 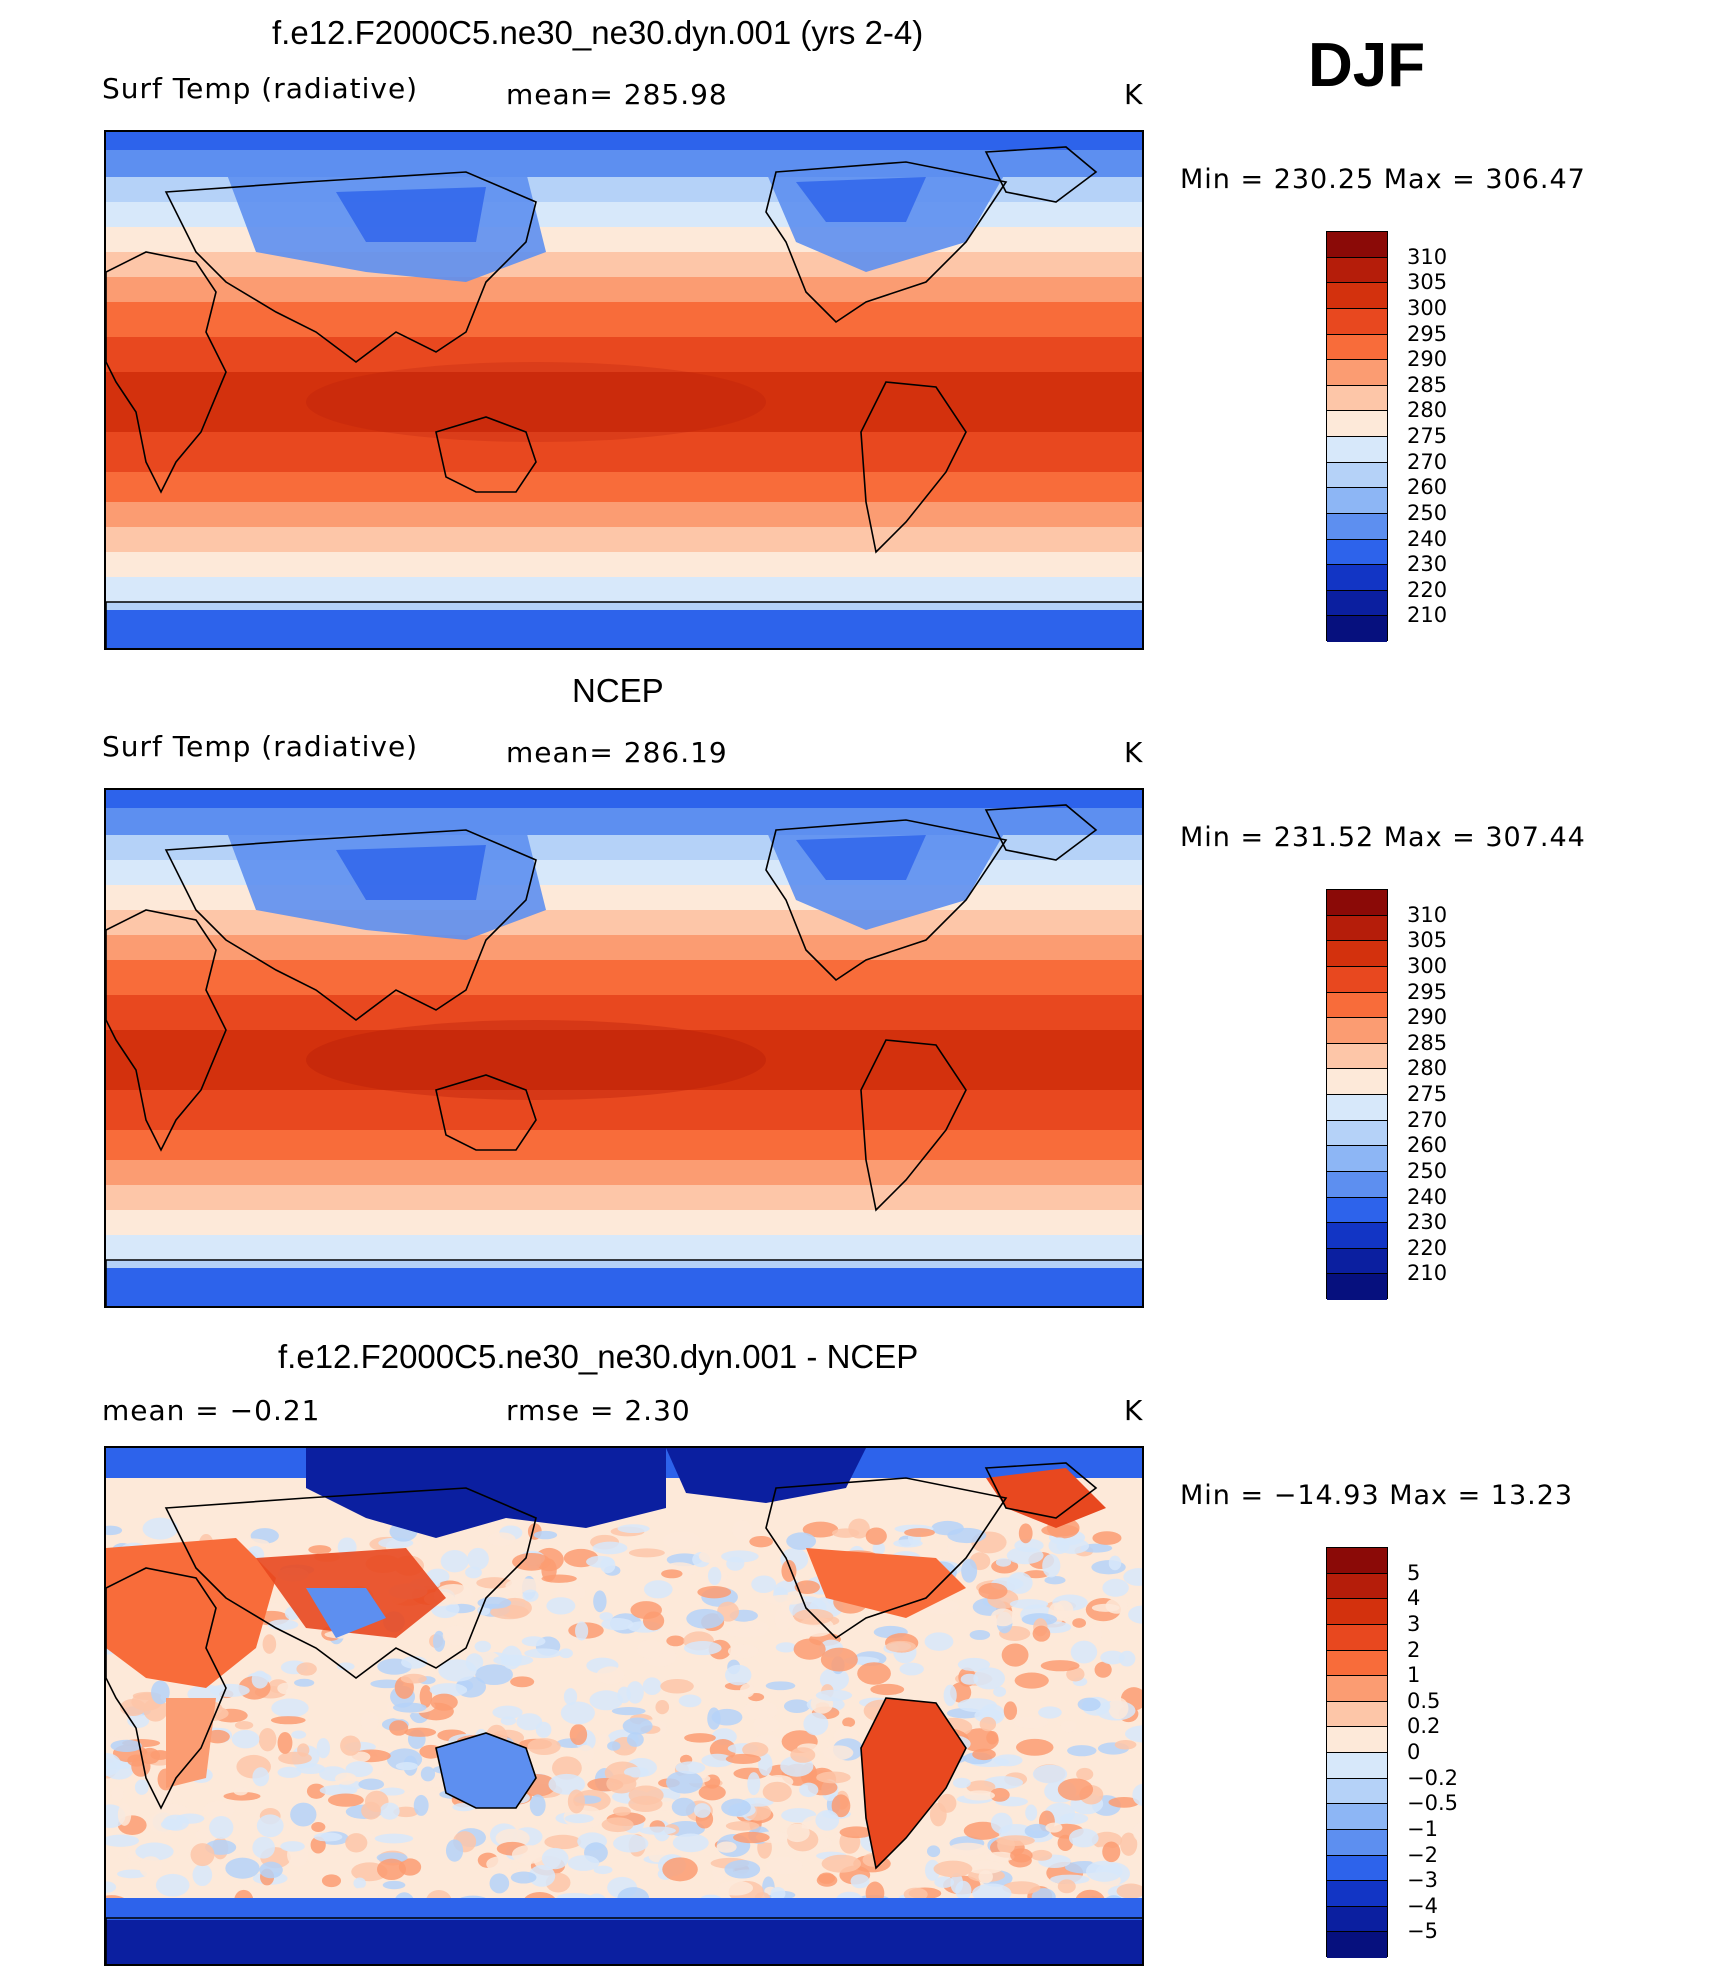 What do you see at coordinates (1422, 1828) in the screenshot?
I see `colorbar-tick-label: −1` at bounding box center [1422, 1828].